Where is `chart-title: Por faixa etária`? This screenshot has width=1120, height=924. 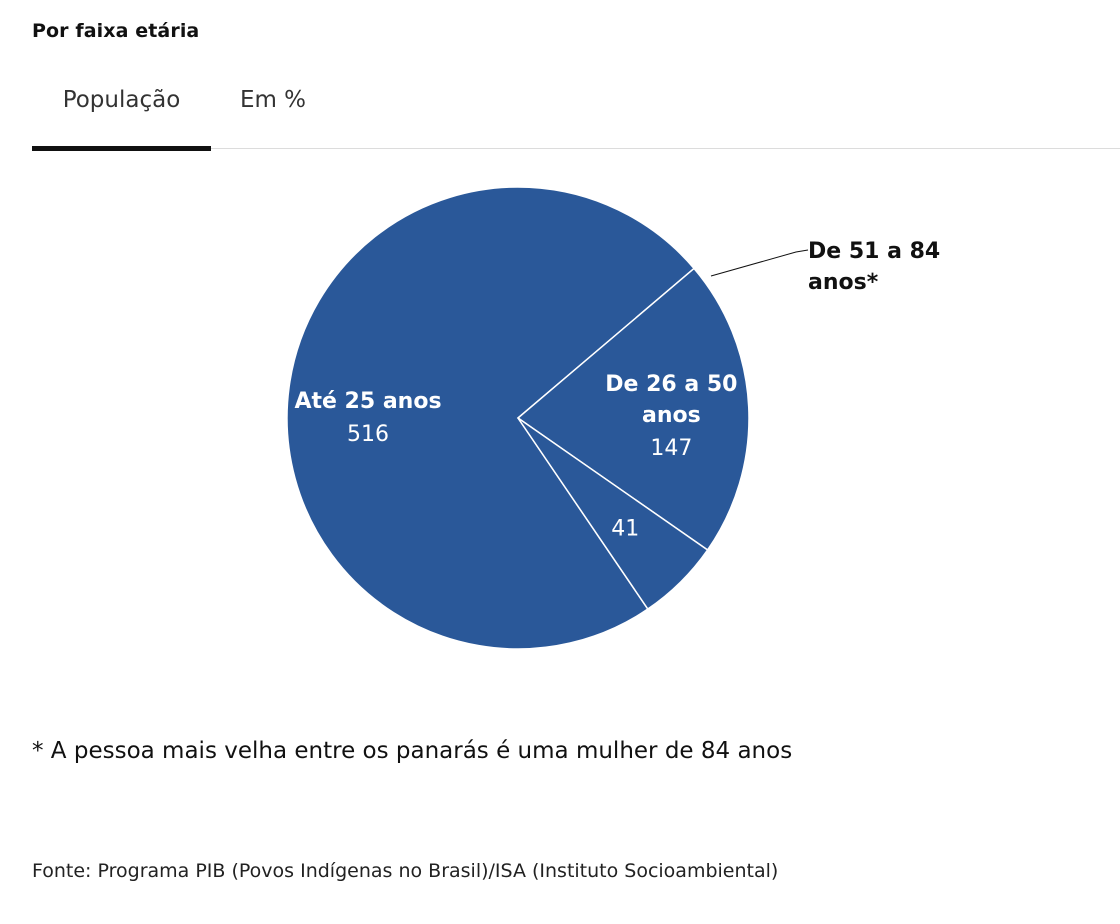 chart-title: Por faixa etária is located at coordinates (116, 31).